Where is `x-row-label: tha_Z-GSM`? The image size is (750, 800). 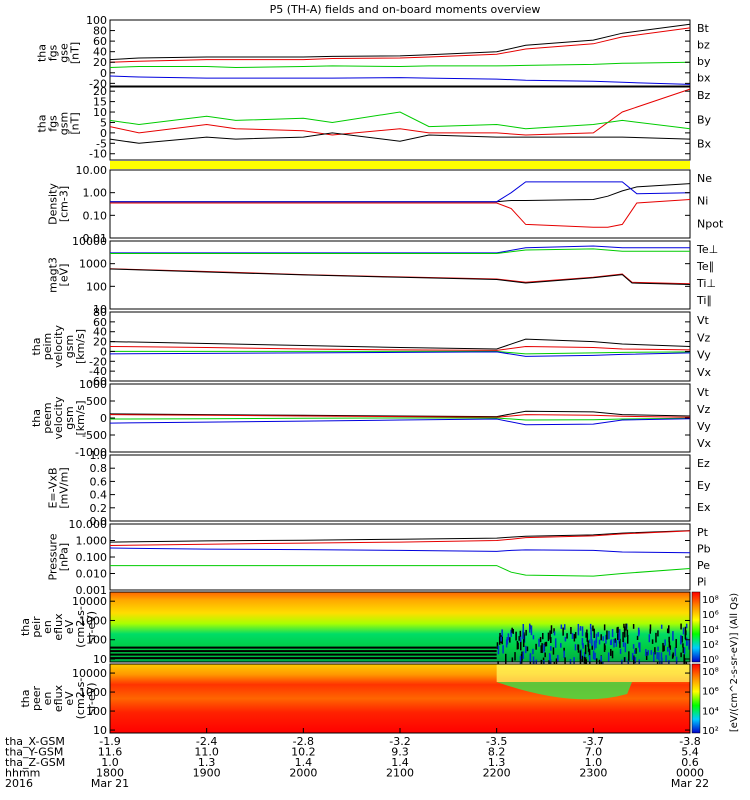
x-row-label: tha_Z-GSM is located at coordinates (35, 762).